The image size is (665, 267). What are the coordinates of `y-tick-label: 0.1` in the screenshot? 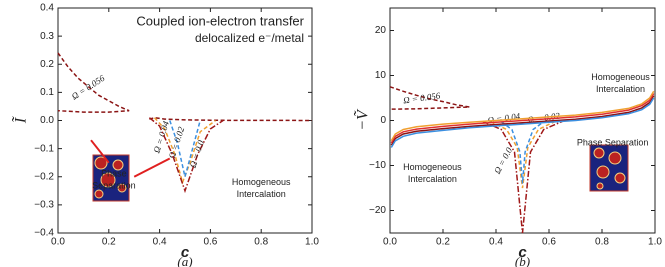 It's located at (47, 92).